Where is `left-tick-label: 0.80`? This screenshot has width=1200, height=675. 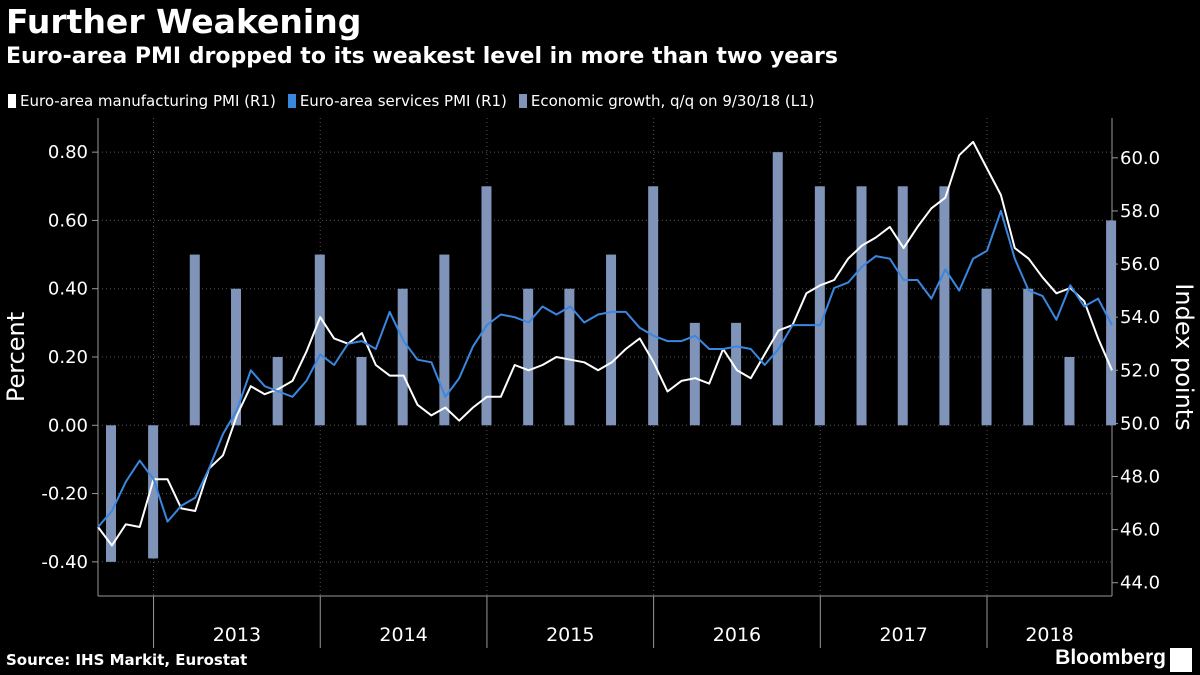 left-tick-label: 0.80 is located at coordinates (68, 152).